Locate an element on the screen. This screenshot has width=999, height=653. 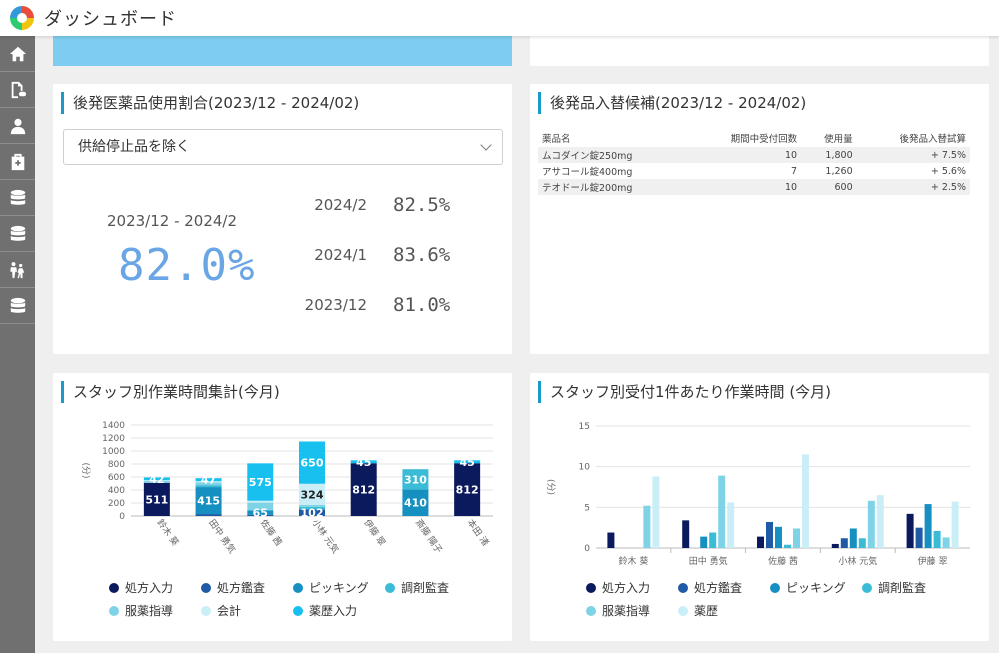
replacement-estimate: + 5.6% is located at coordinates (948, 171).